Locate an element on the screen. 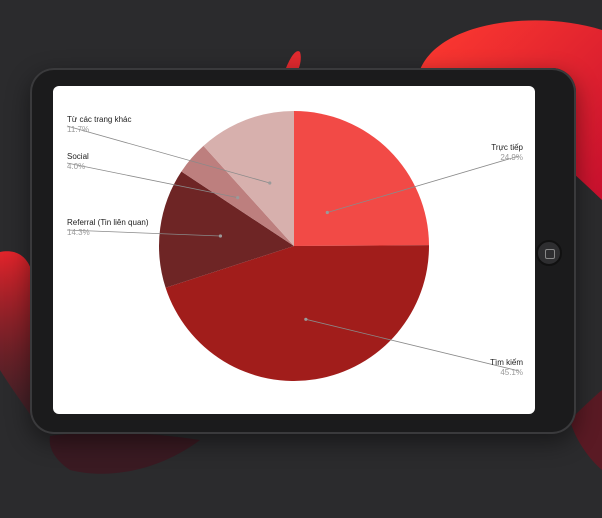 This screenshot has height=518, width=602. label-truc-tiep: Trực tiếp 24.9% is located at coordinates (507, 153).